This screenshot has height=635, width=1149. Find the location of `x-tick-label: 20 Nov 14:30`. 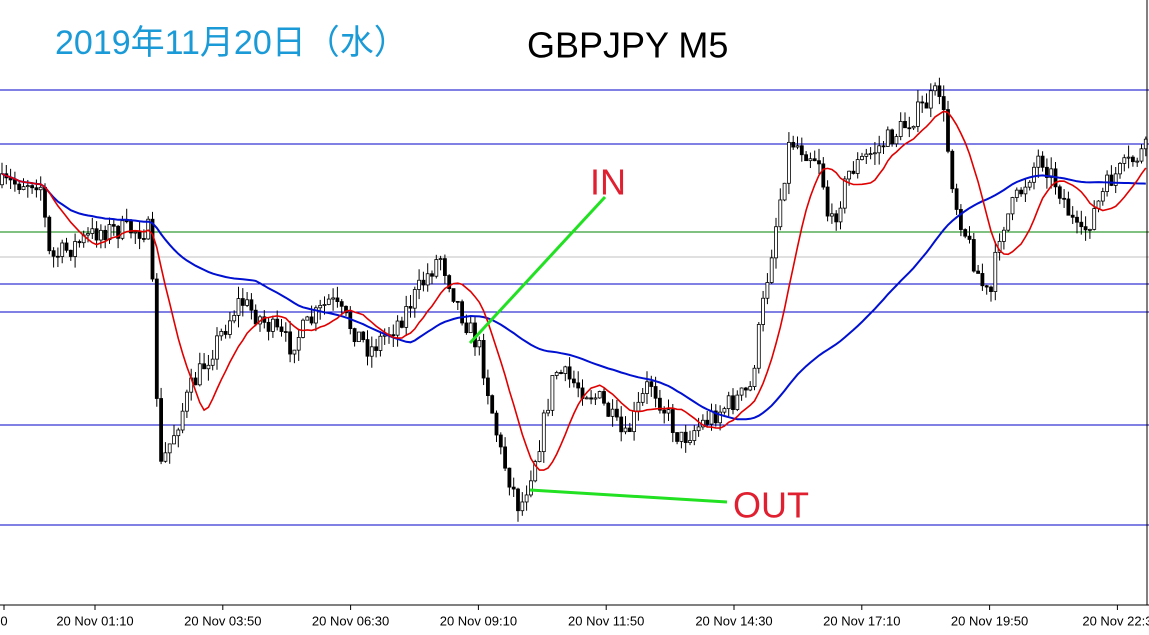

x-tick-label: 20 Nov 14:30 is located at coordinates (733, 620).